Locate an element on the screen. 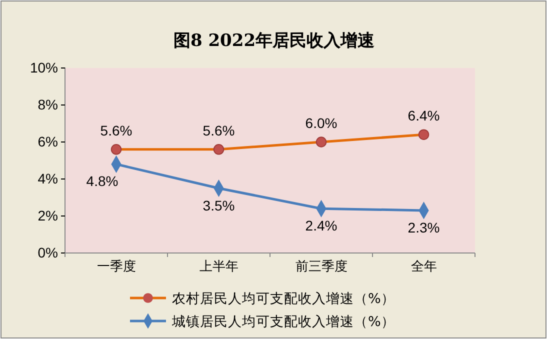 The image size is (548, 340). y-tick-label: 2% is located at coordinates (48, 215).